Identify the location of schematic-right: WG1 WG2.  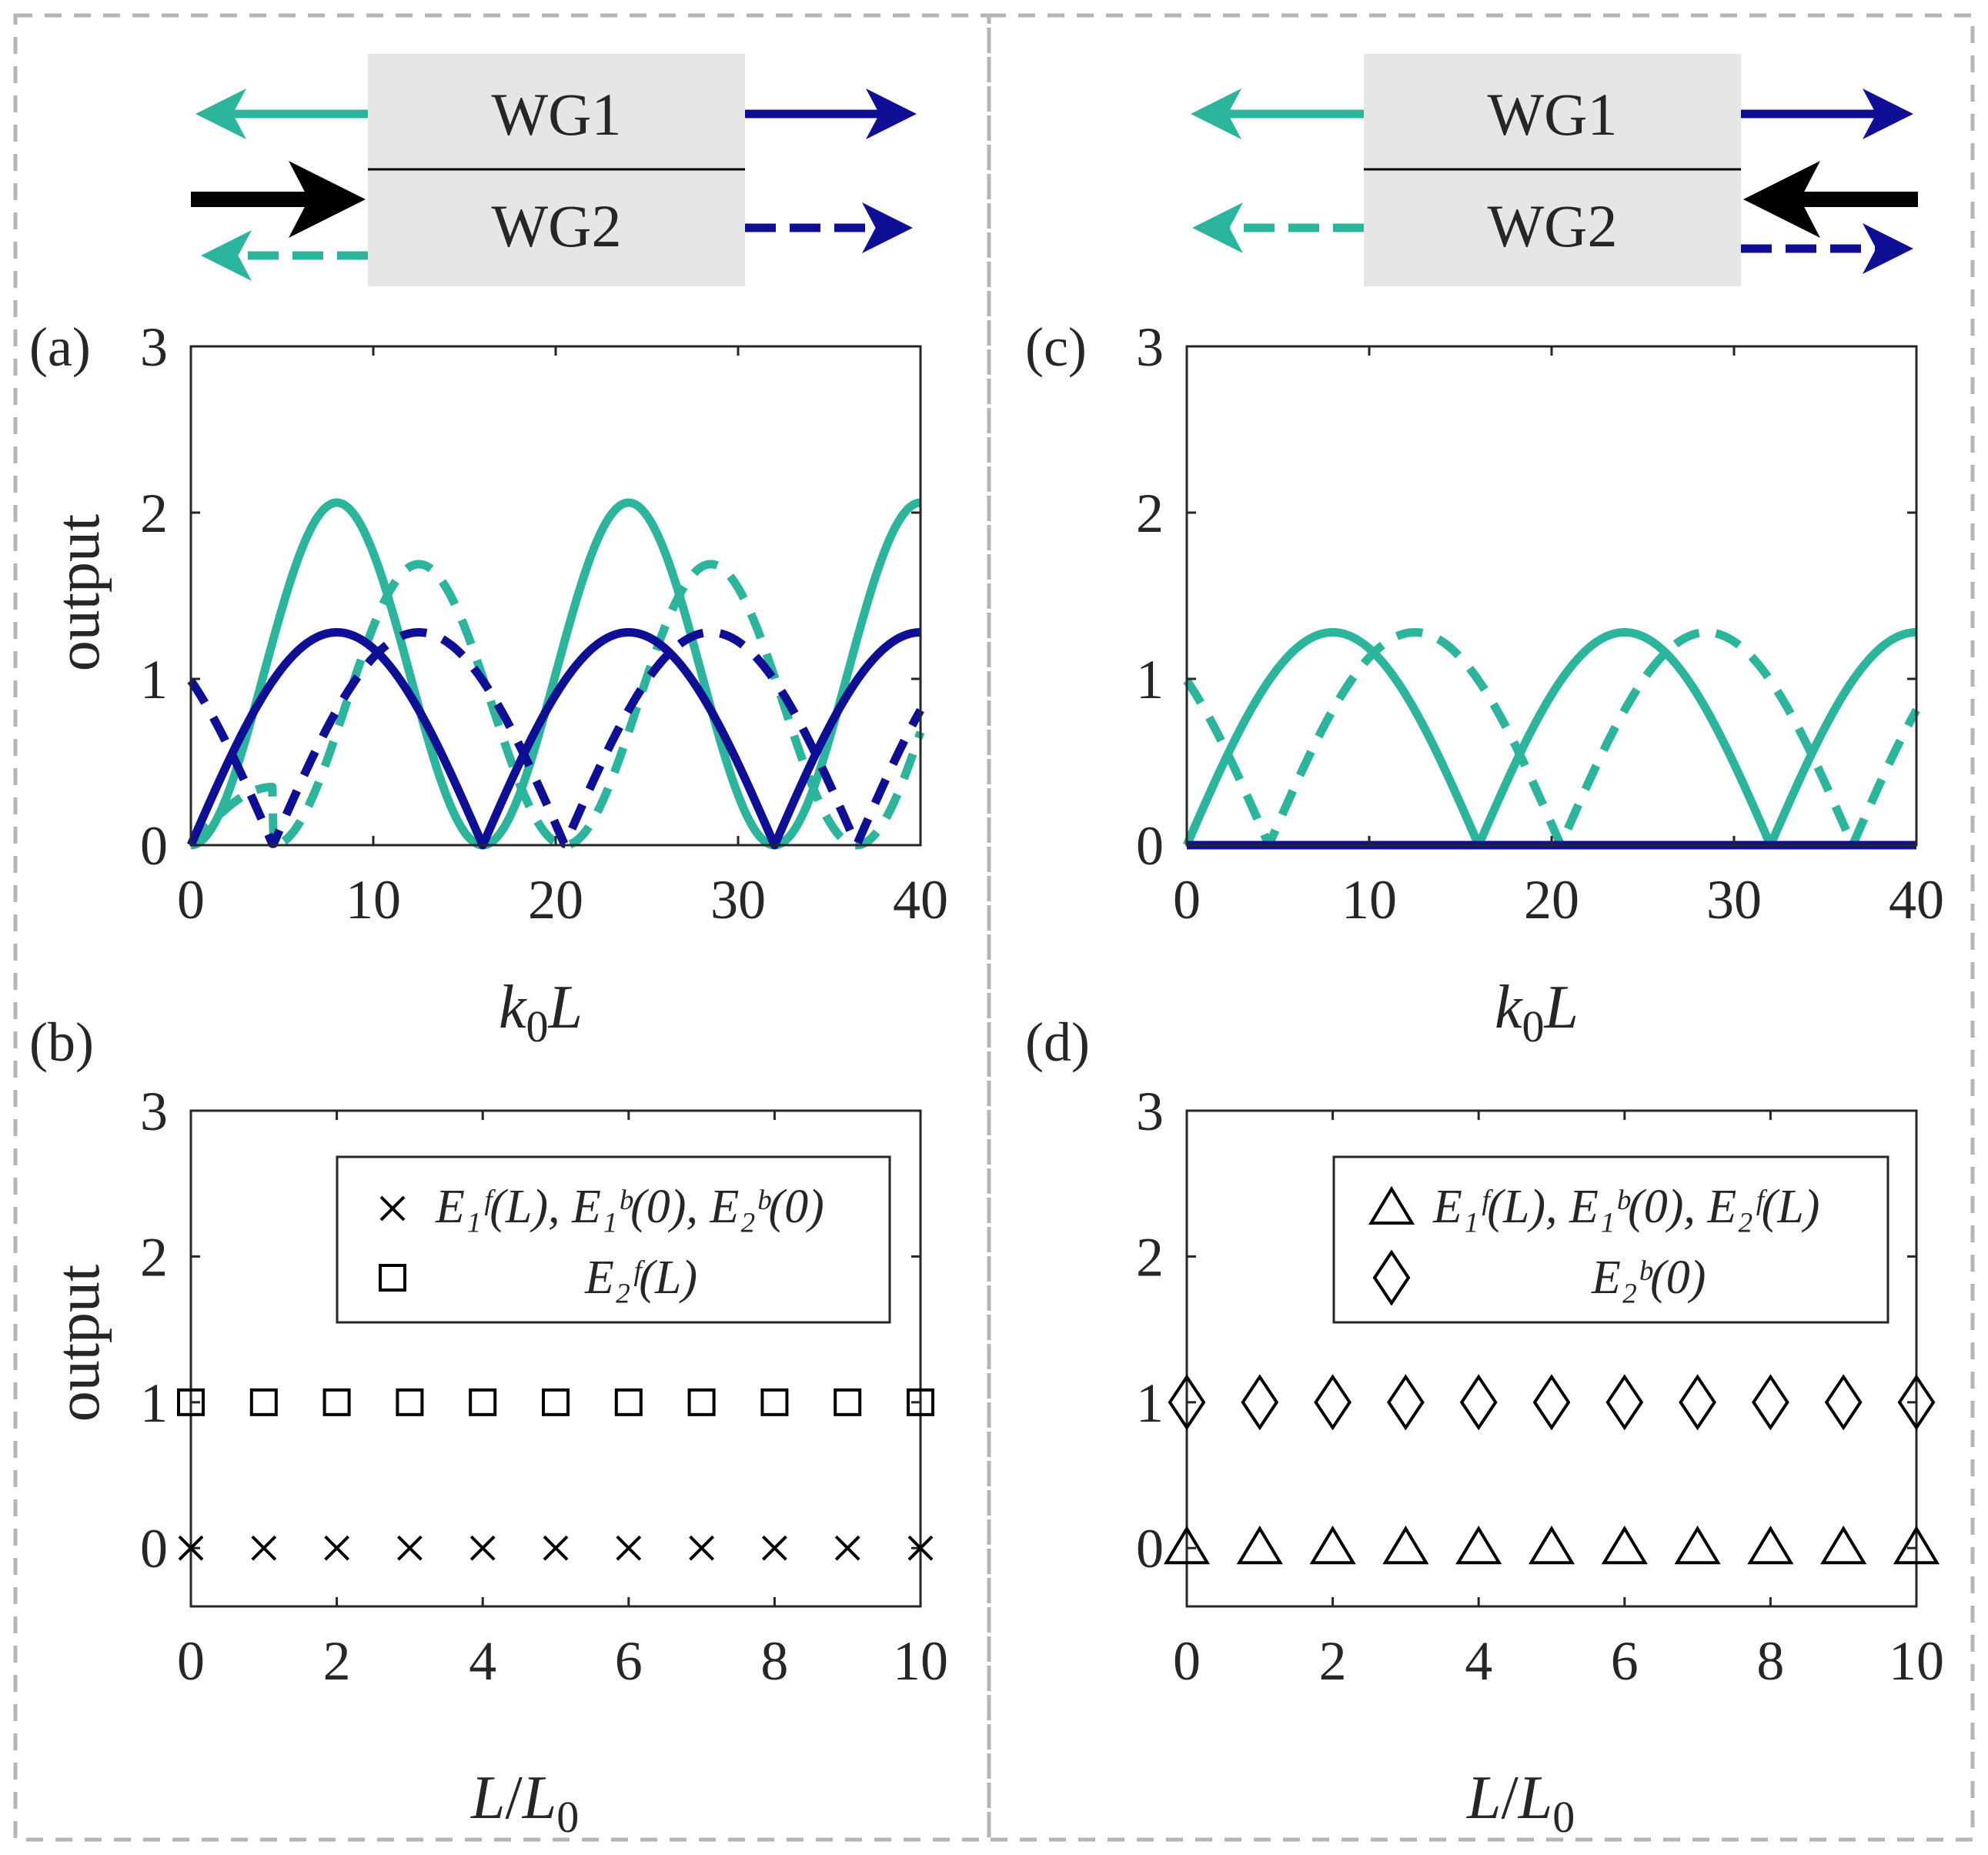
(1554, 170).